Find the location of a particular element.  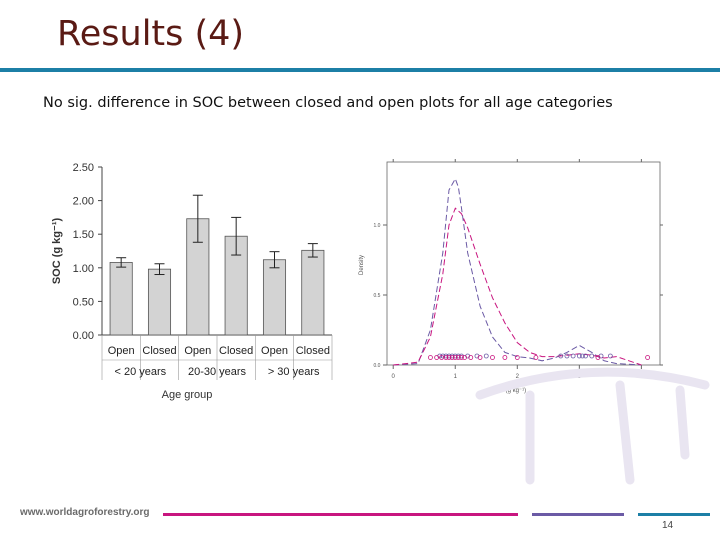

y-axis-title: Density is located at coordinates (362, 265).